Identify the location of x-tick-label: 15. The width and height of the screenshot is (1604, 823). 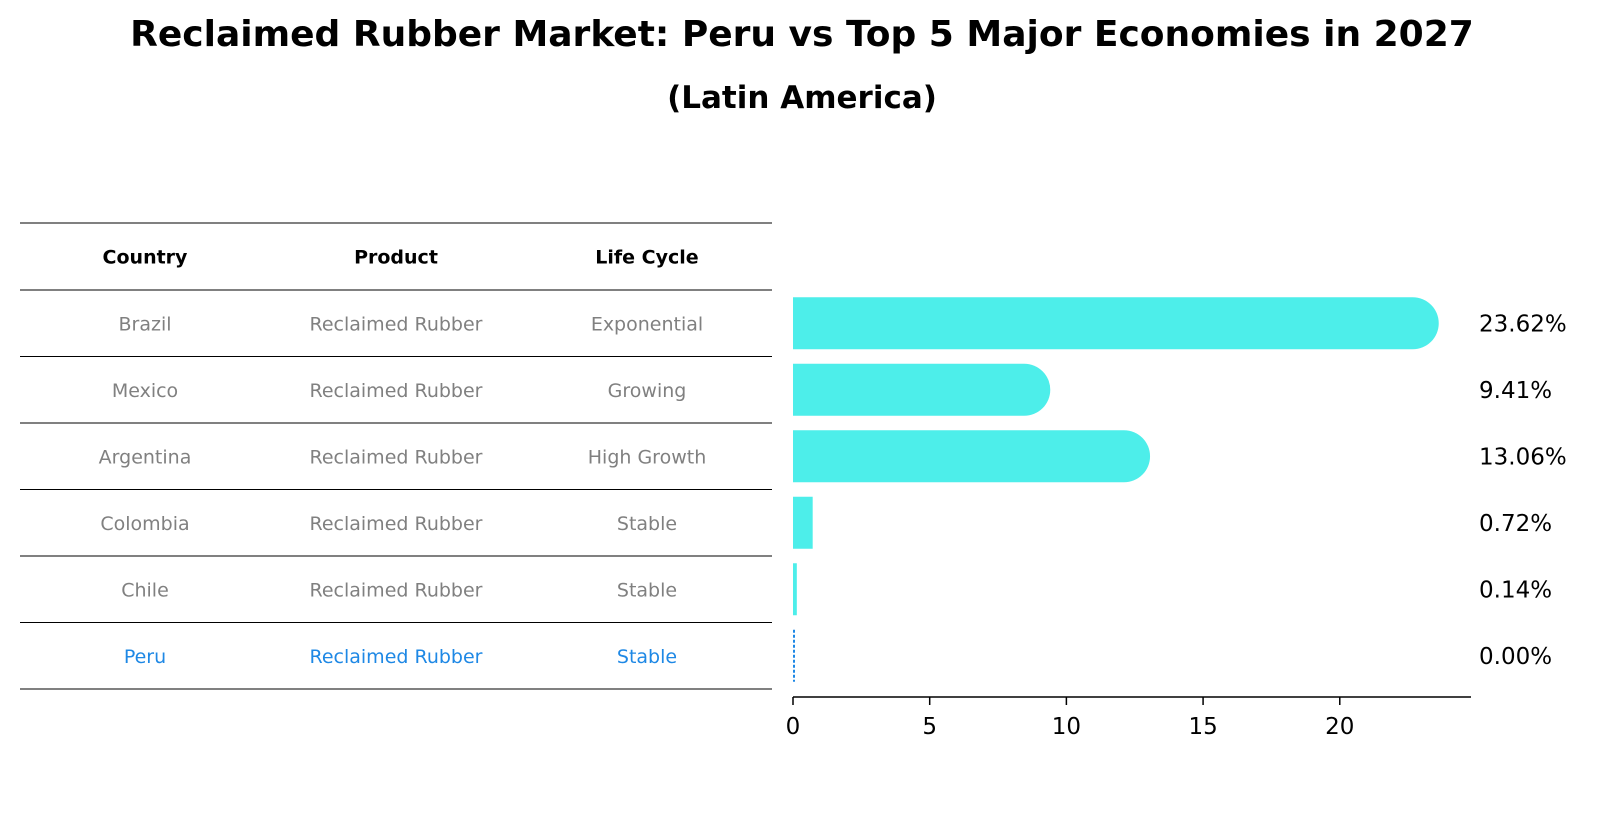
(1202, 727).